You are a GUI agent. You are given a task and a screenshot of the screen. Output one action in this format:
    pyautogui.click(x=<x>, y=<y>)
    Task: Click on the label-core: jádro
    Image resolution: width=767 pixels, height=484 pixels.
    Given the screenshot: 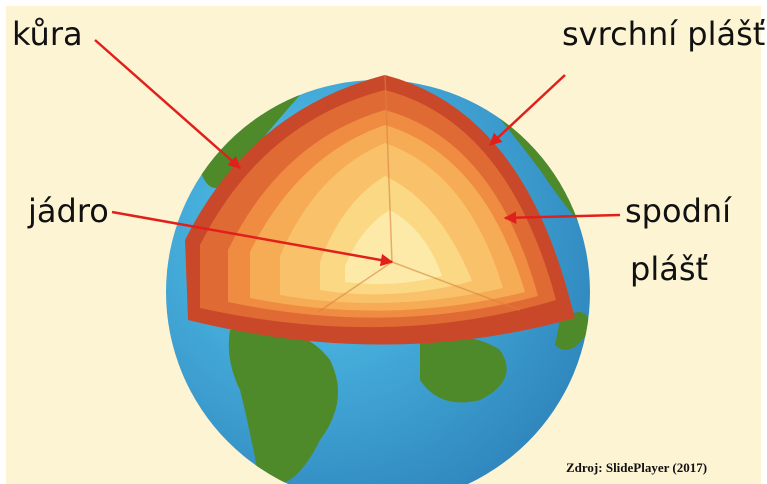 What is the action you would take?
    pyautogui.click(x=68, y=211)
    